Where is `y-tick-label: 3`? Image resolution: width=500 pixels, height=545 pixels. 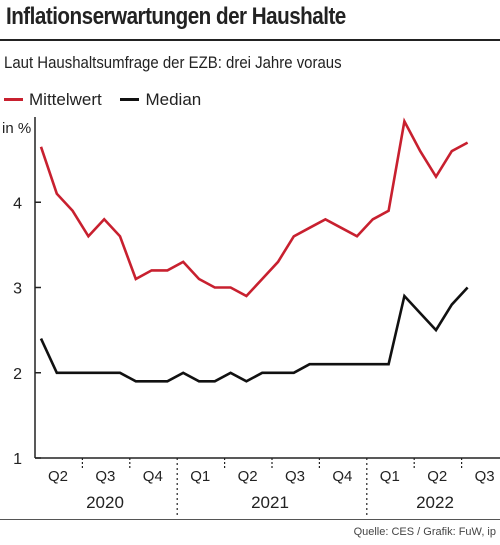
y-tick-label: 3 is located at coordinates (17, 289).